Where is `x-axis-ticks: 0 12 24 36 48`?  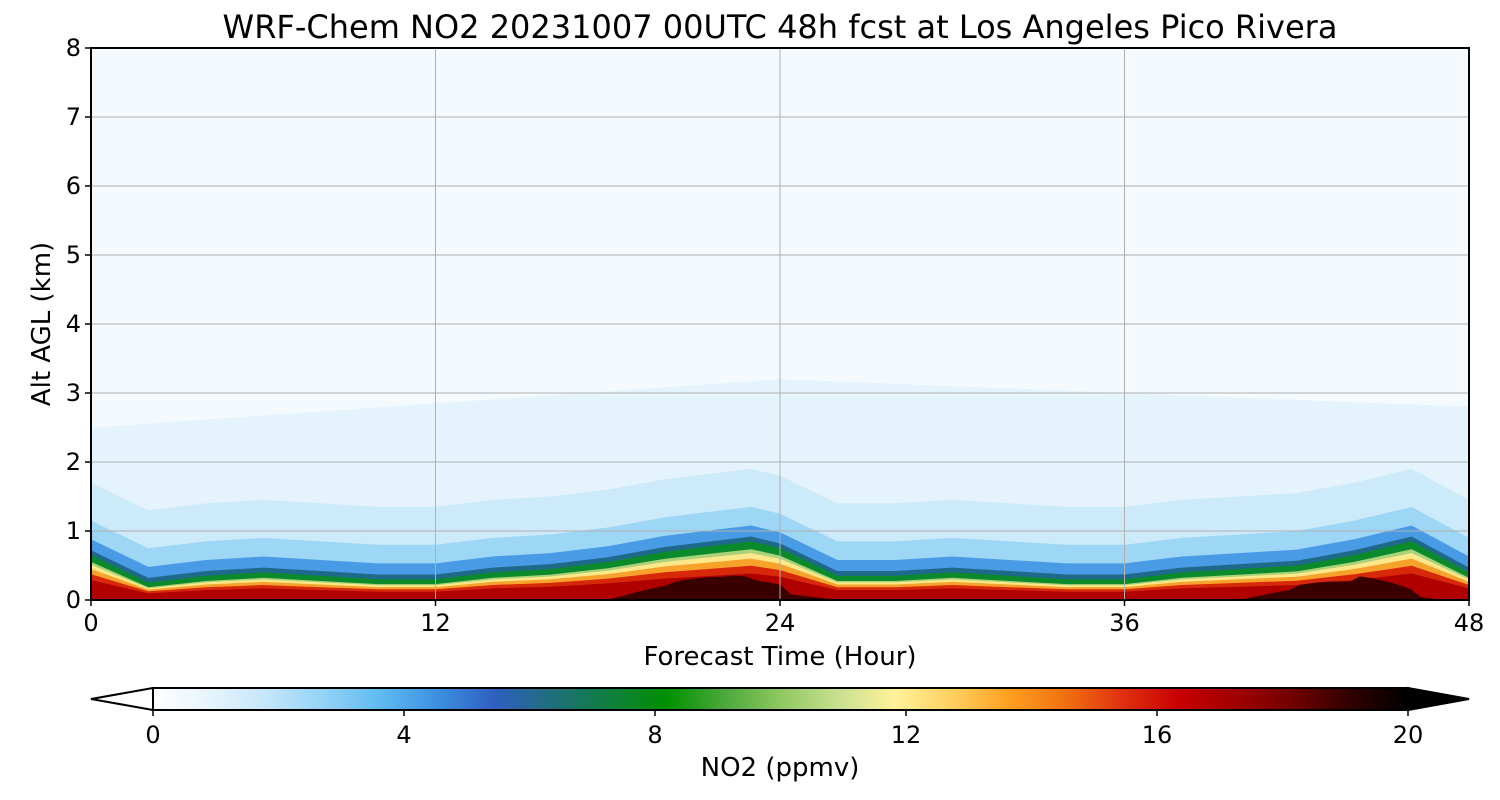
x-axis-ticks: 0 12 24 36 48 is located at coordinates (783, 618).